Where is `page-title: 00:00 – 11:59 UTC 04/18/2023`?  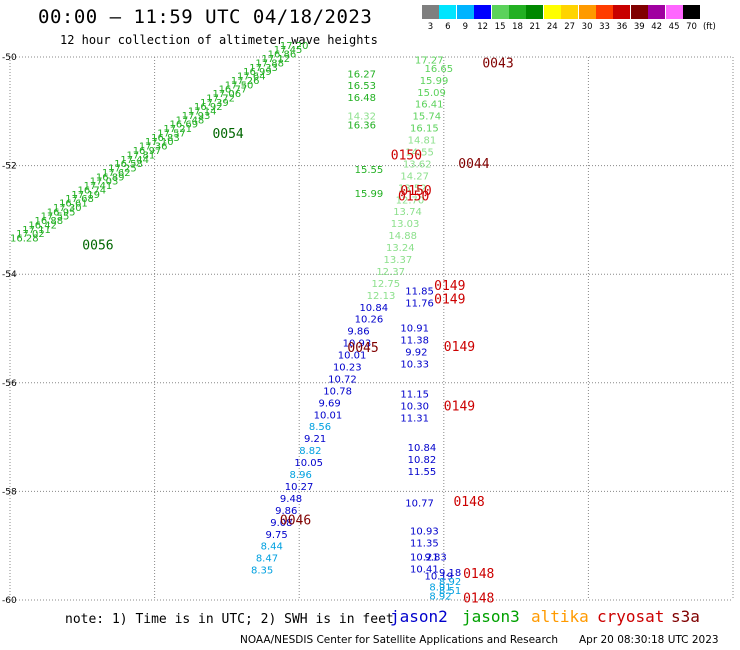
page-title: 00:00 – 11:59 UTC 04/18/2023 is located at coordinates (205, 17).